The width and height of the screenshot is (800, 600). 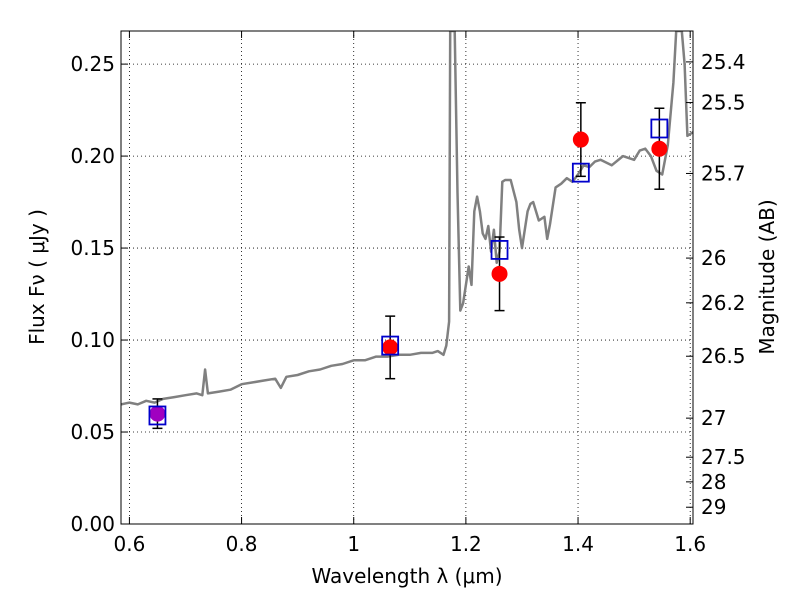 What do you see at coordinates (723, 103) in the screenshot?
I see `y2-tick-label: 25.5` at bounding box center [723, 103].